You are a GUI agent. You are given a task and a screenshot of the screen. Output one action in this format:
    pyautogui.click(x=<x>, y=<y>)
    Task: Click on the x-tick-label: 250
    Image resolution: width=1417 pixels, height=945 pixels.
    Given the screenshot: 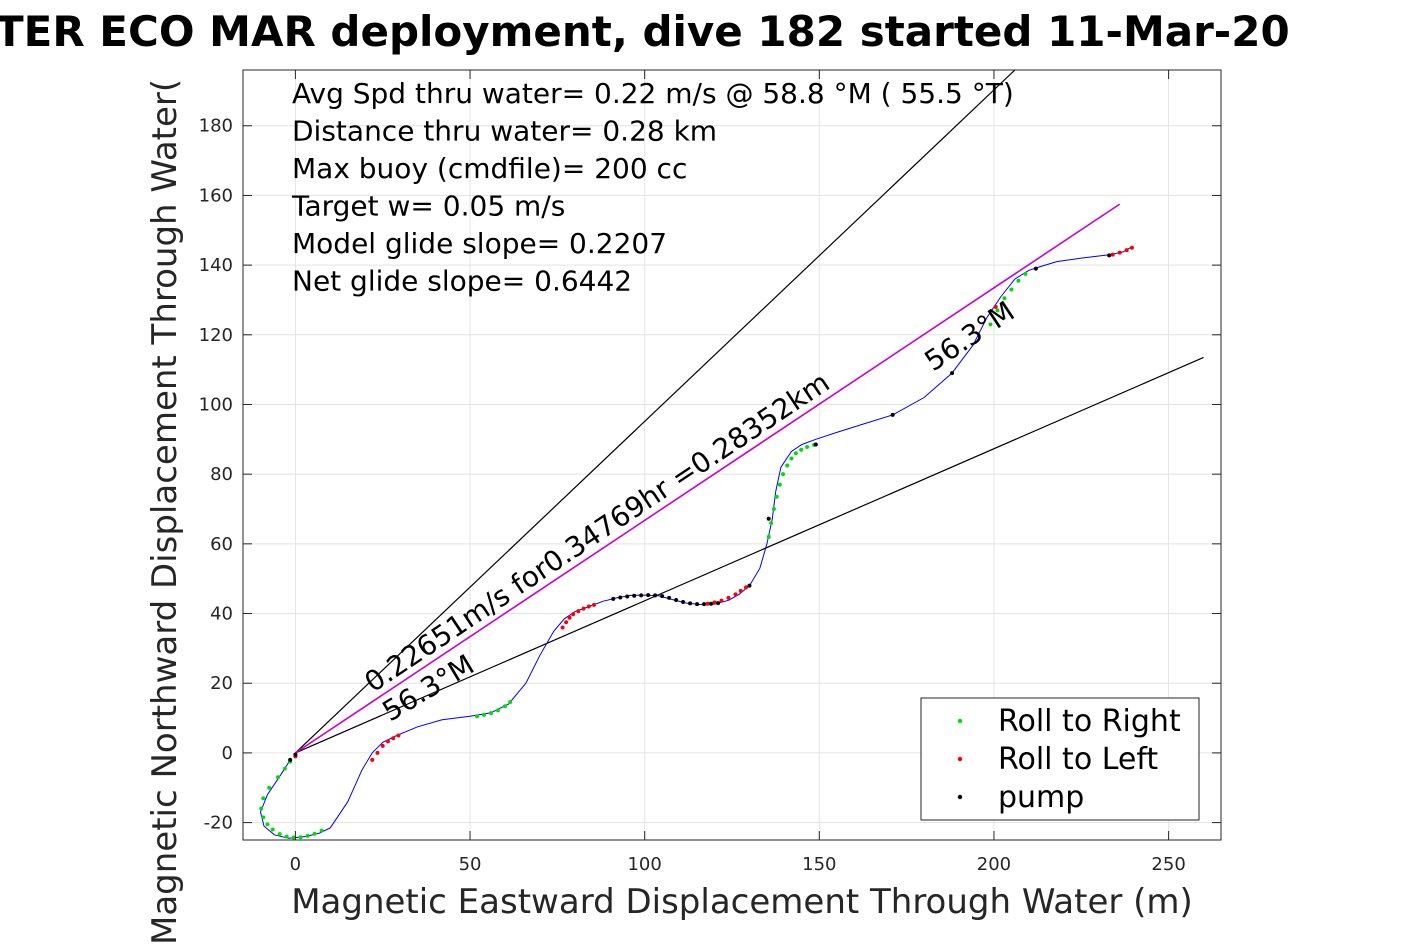 What is the action you would take?
    pyautogui.click(x=1168, y=864)
    